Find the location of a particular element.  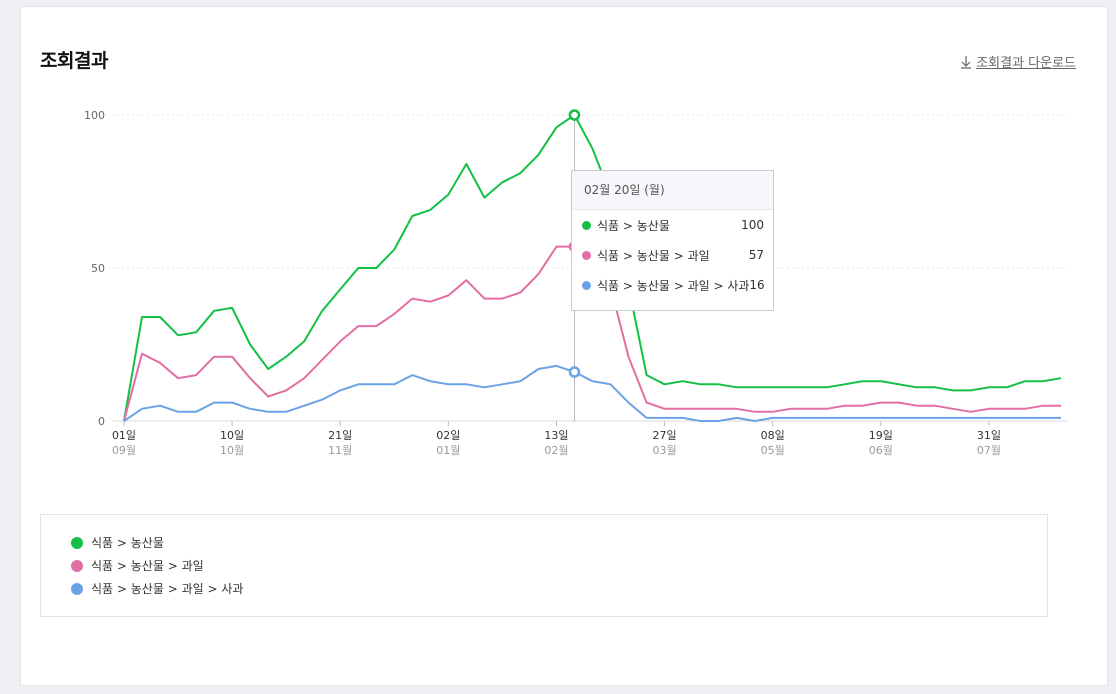

tooltip-series-name: 식품 > 농산물 > 과일 > 사과 is located at coordinates (673, 285).